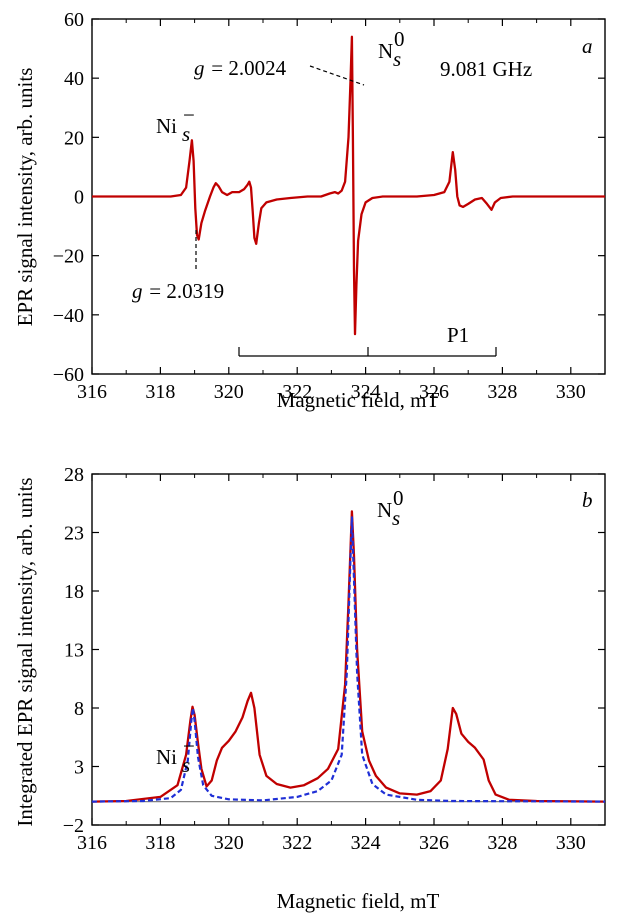 Image resolution: width=633 pixels, height=918 pixels. What do you see at coordinates (68, 316) in the screenshot?
I see `y-tick-label: −40` at bounding box center [68, 316].